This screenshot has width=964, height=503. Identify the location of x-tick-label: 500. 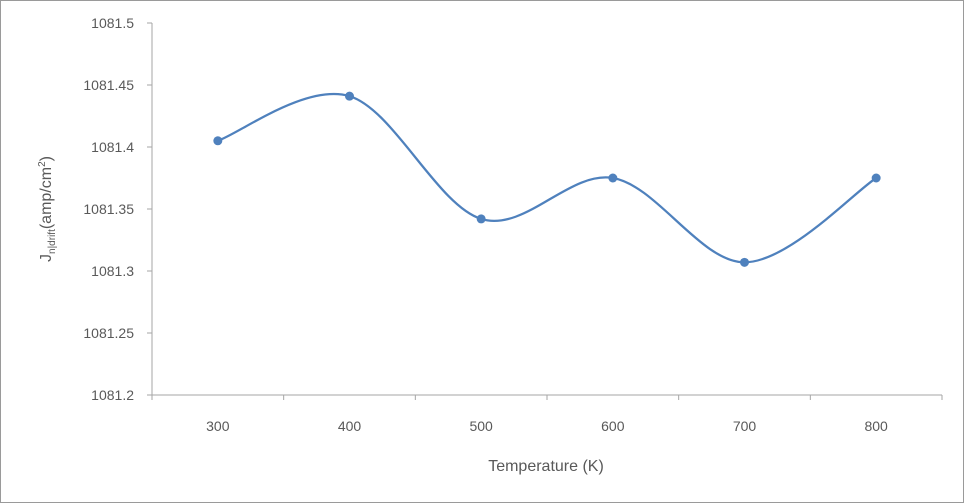
(481, 426).